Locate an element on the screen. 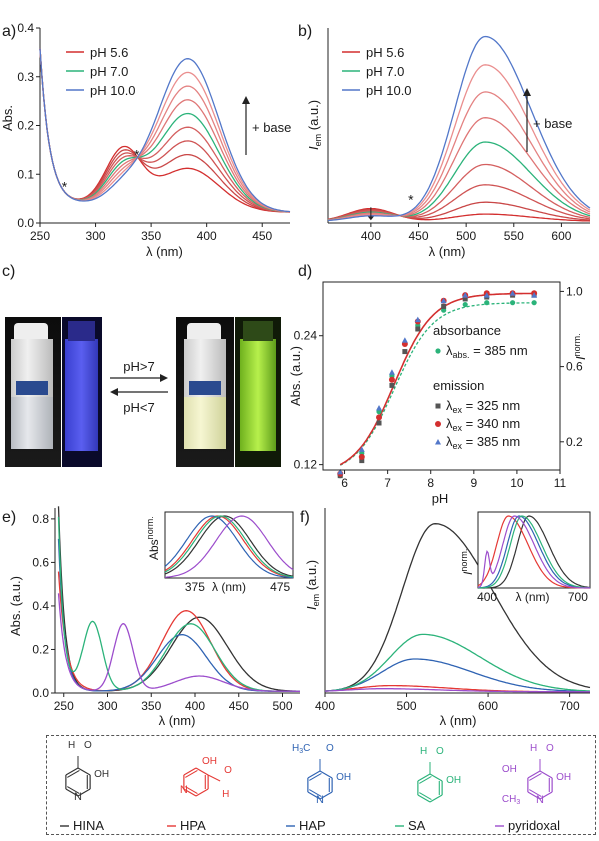 This screenshot has height=841, width=599. structure-scheme-box is located at coordinates (321, 785).